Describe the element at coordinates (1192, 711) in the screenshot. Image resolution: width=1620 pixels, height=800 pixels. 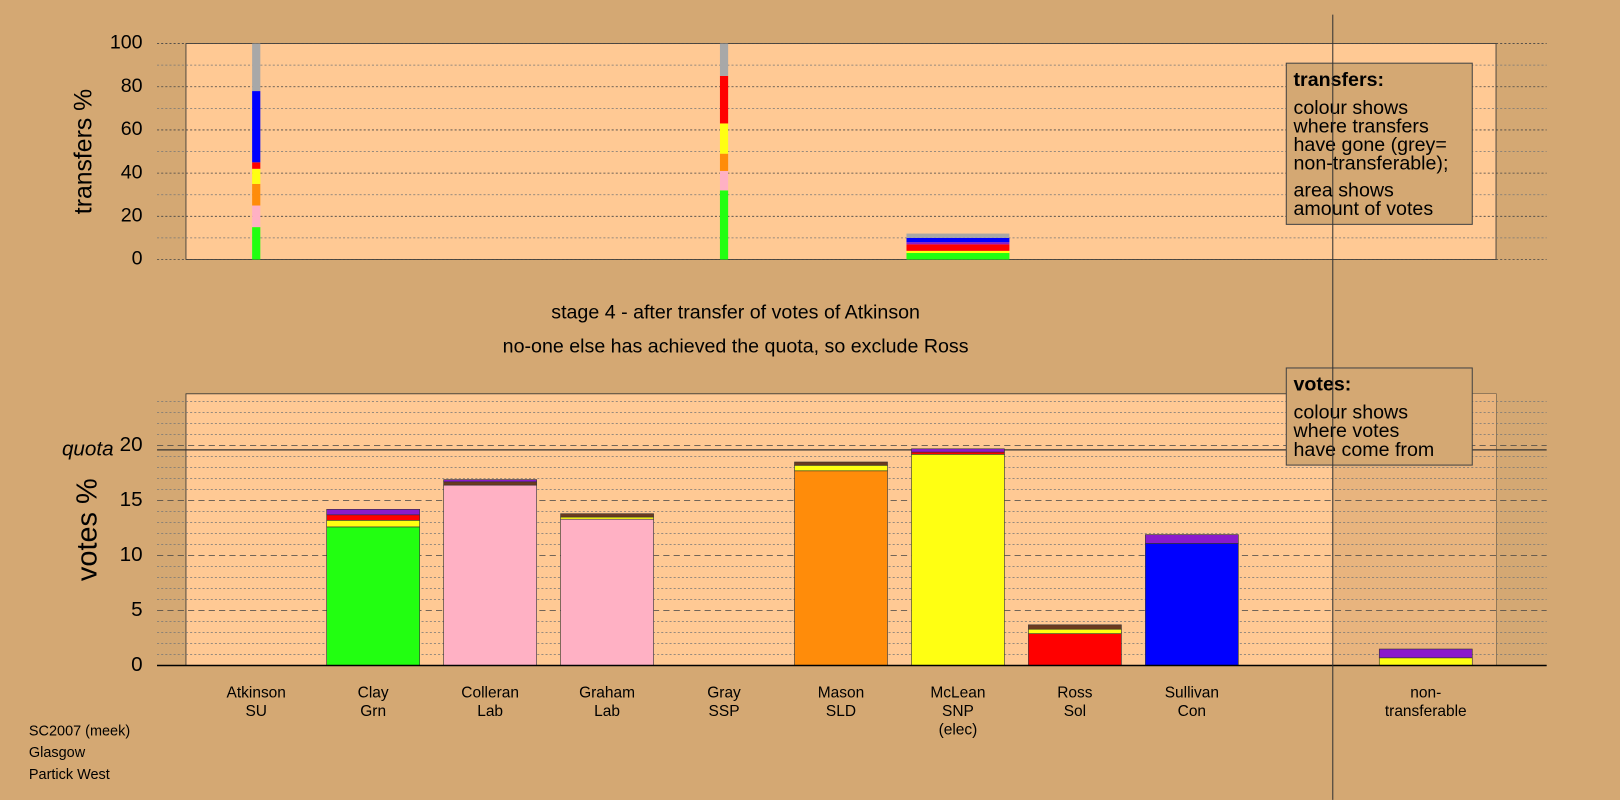
I see `x-tick-label: Con` at that location.